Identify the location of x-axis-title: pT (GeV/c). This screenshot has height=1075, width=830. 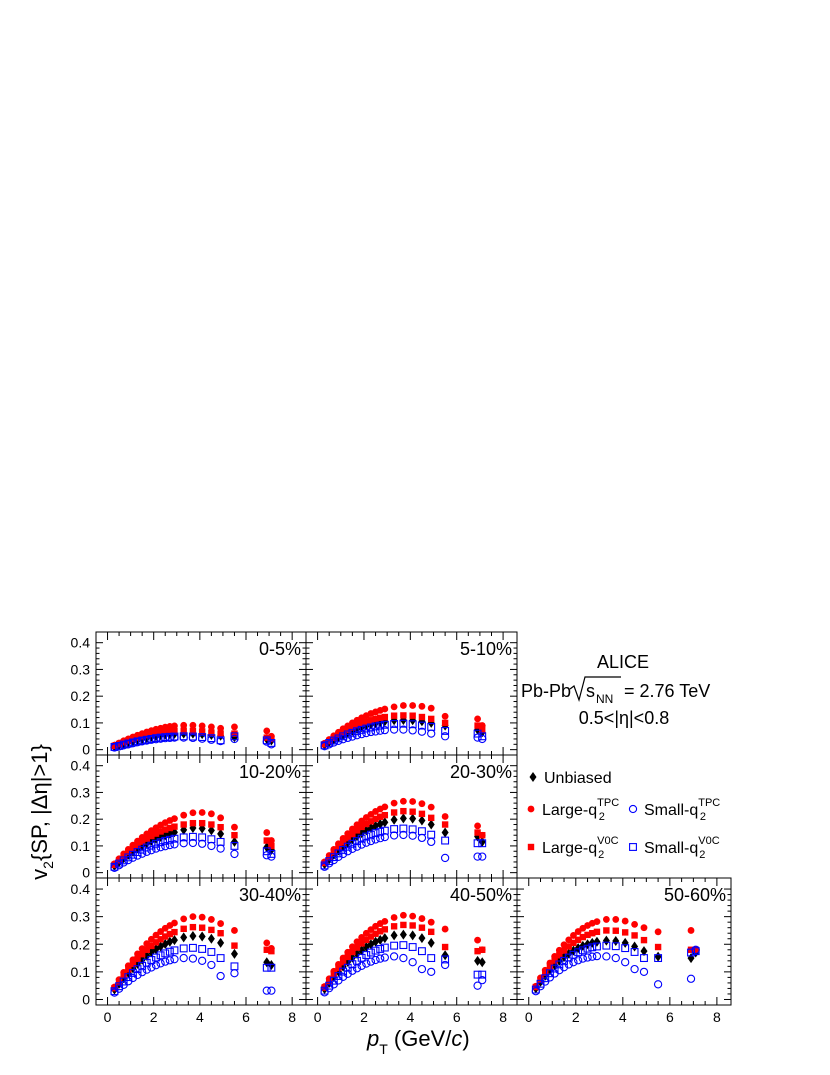
(418, 1041).